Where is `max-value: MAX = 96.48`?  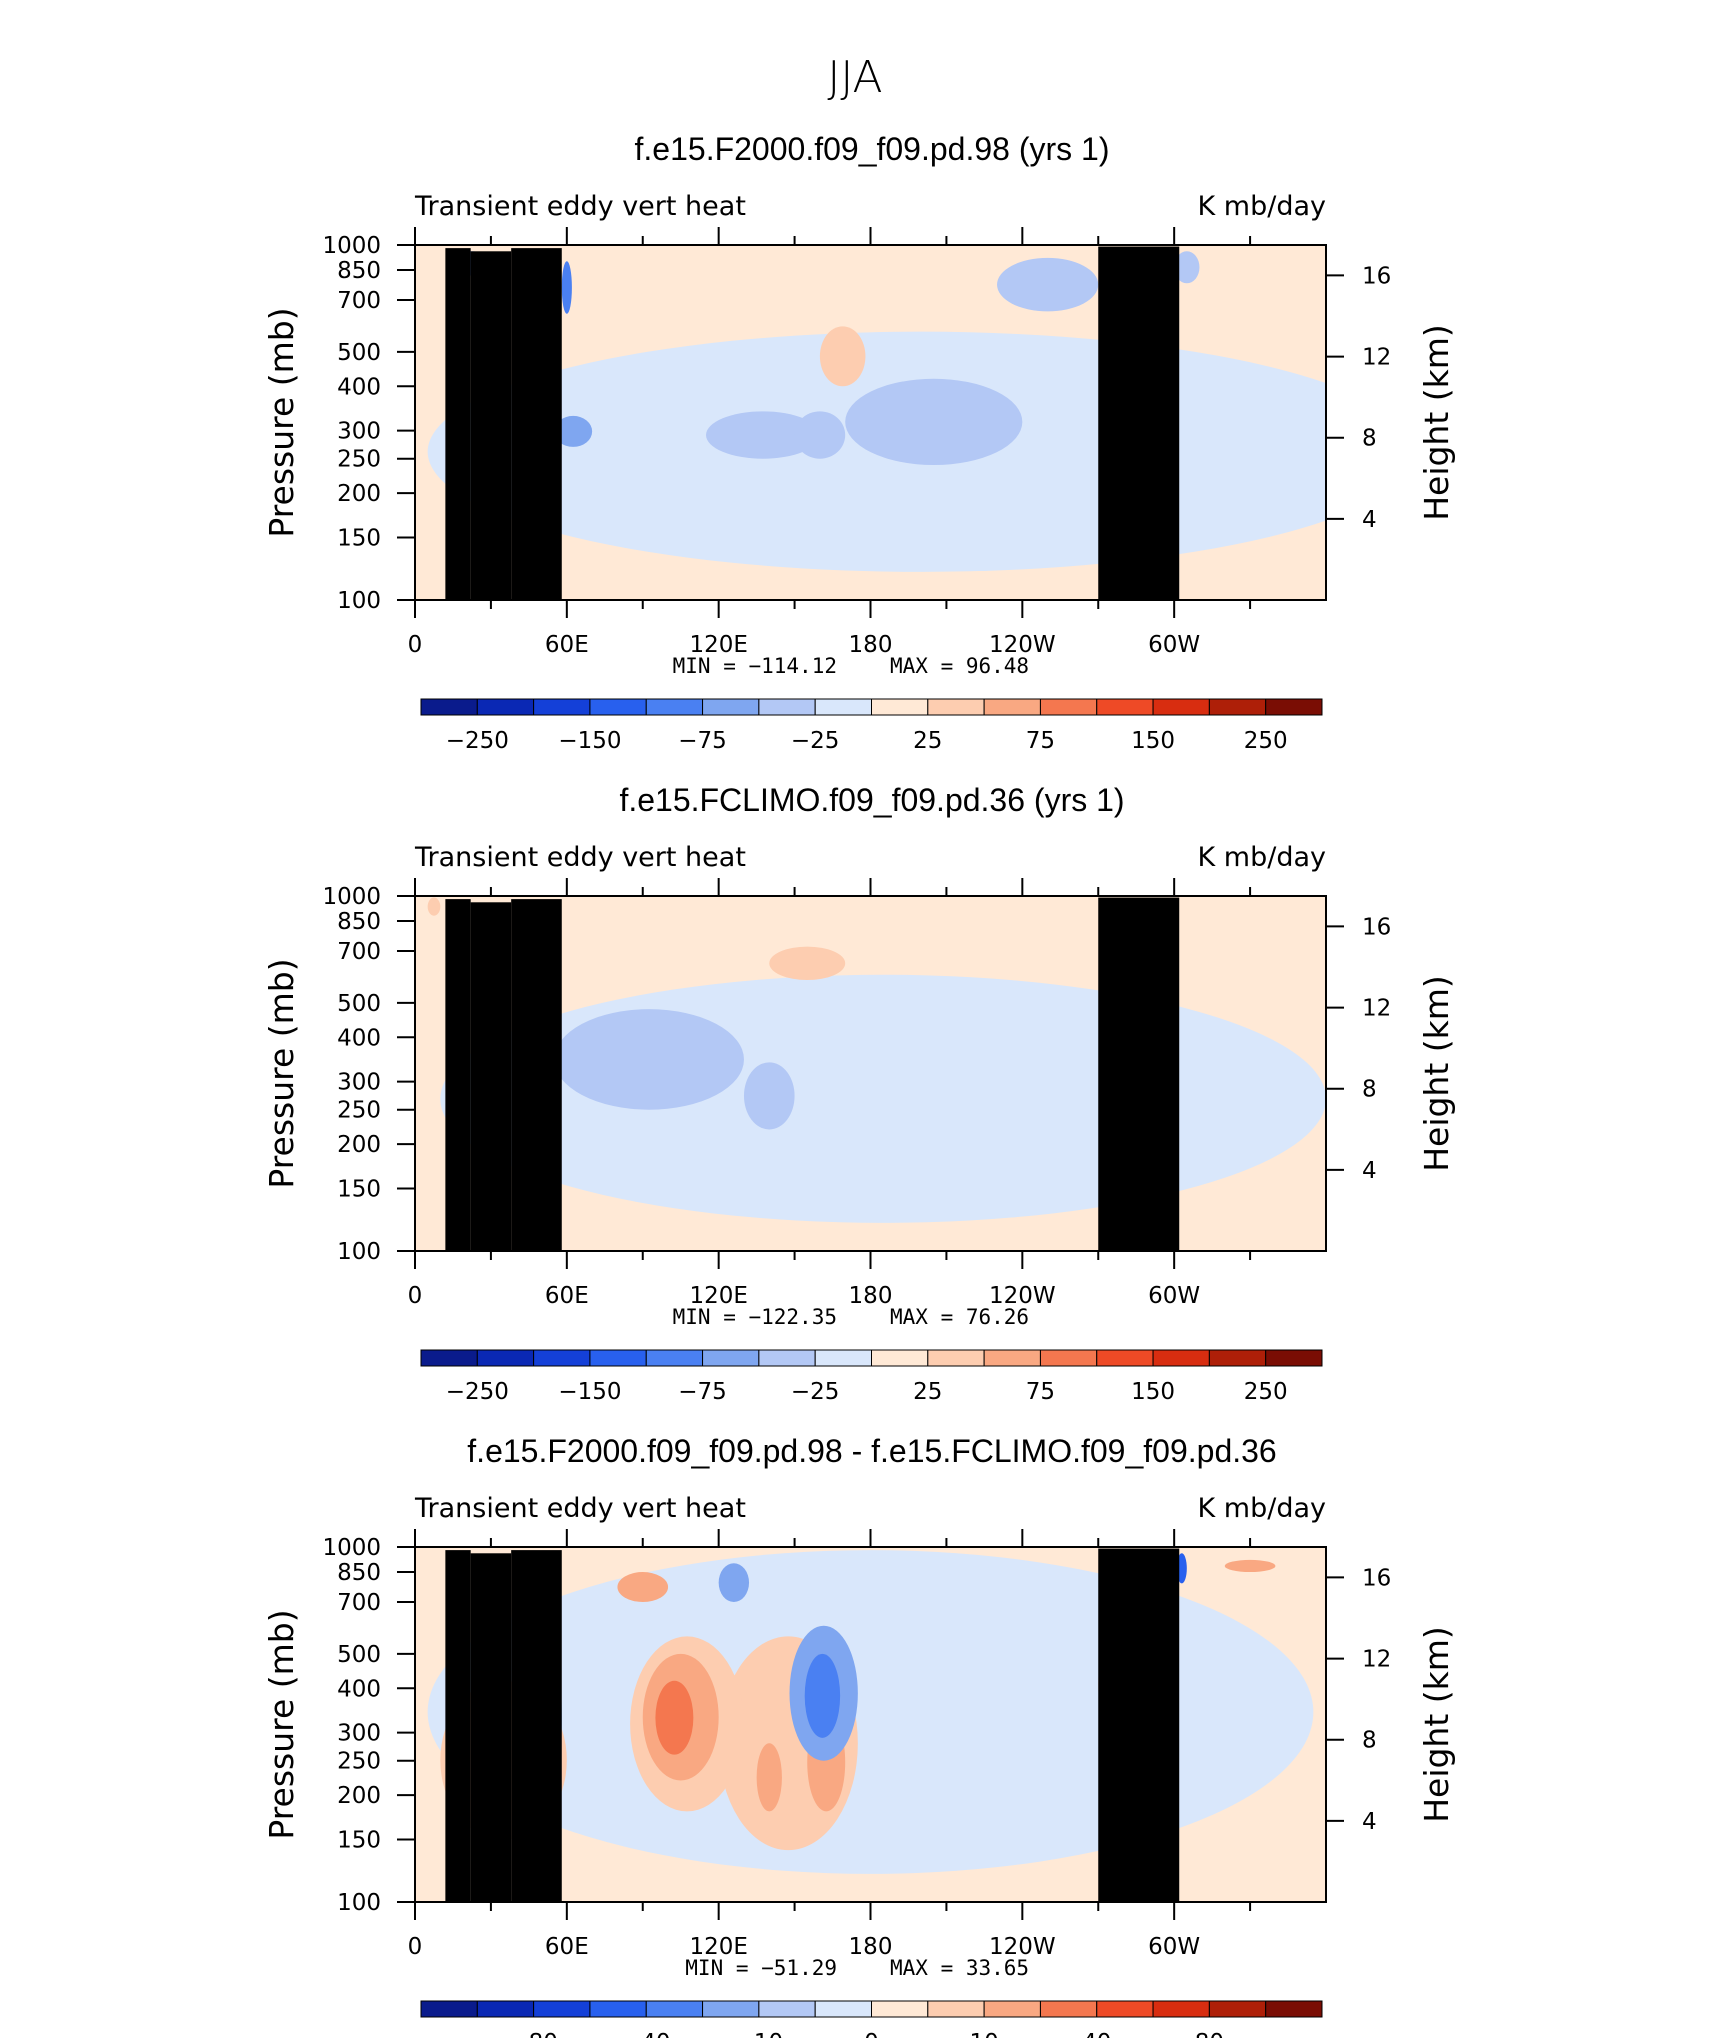 max-value: MAX = 96.48 is located at coordinates (959, 666).